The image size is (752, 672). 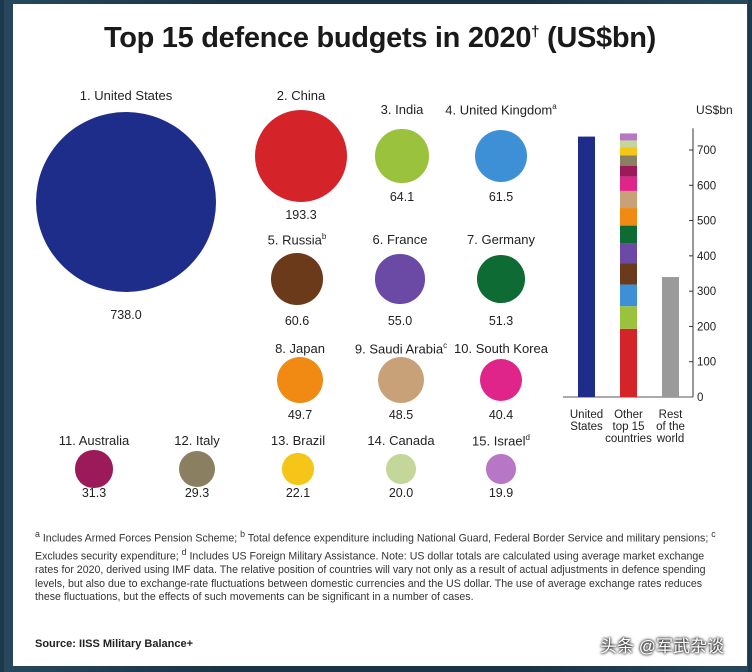 What do you see at coordinates (401, 469) in the screenshot?
I see `bubble-canada` at bounding box center [401, 469].